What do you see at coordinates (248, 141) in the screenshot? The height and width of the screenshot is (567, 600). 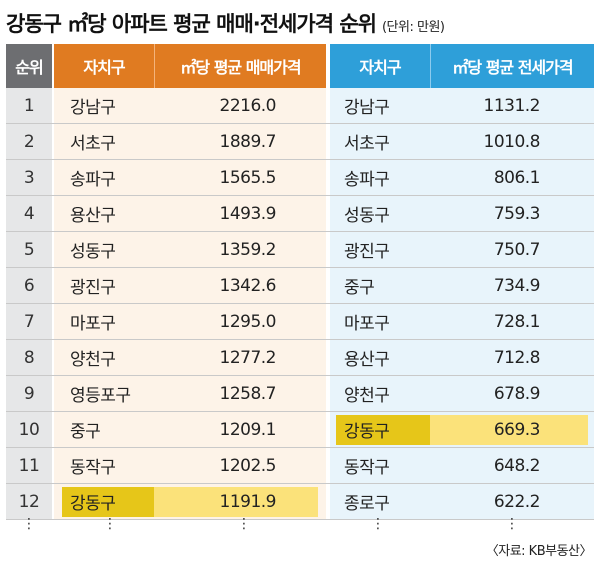 I see `sale-price-cell: 1889.7` at bounding box center [248, 141].